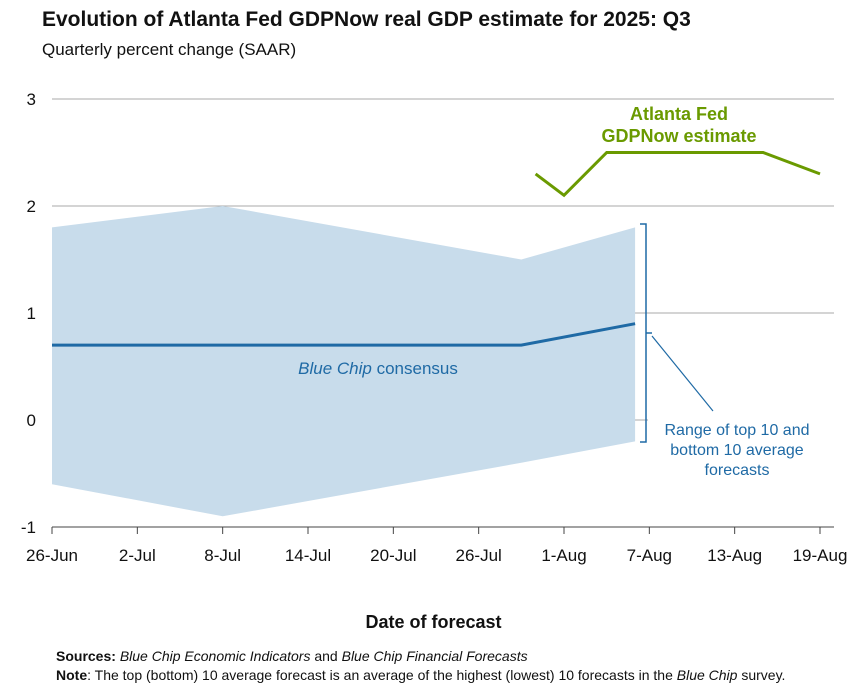 This screenshot has width=867, height=697. I want to click on range-label-line2: bottom 10 average, so click(737, 450).